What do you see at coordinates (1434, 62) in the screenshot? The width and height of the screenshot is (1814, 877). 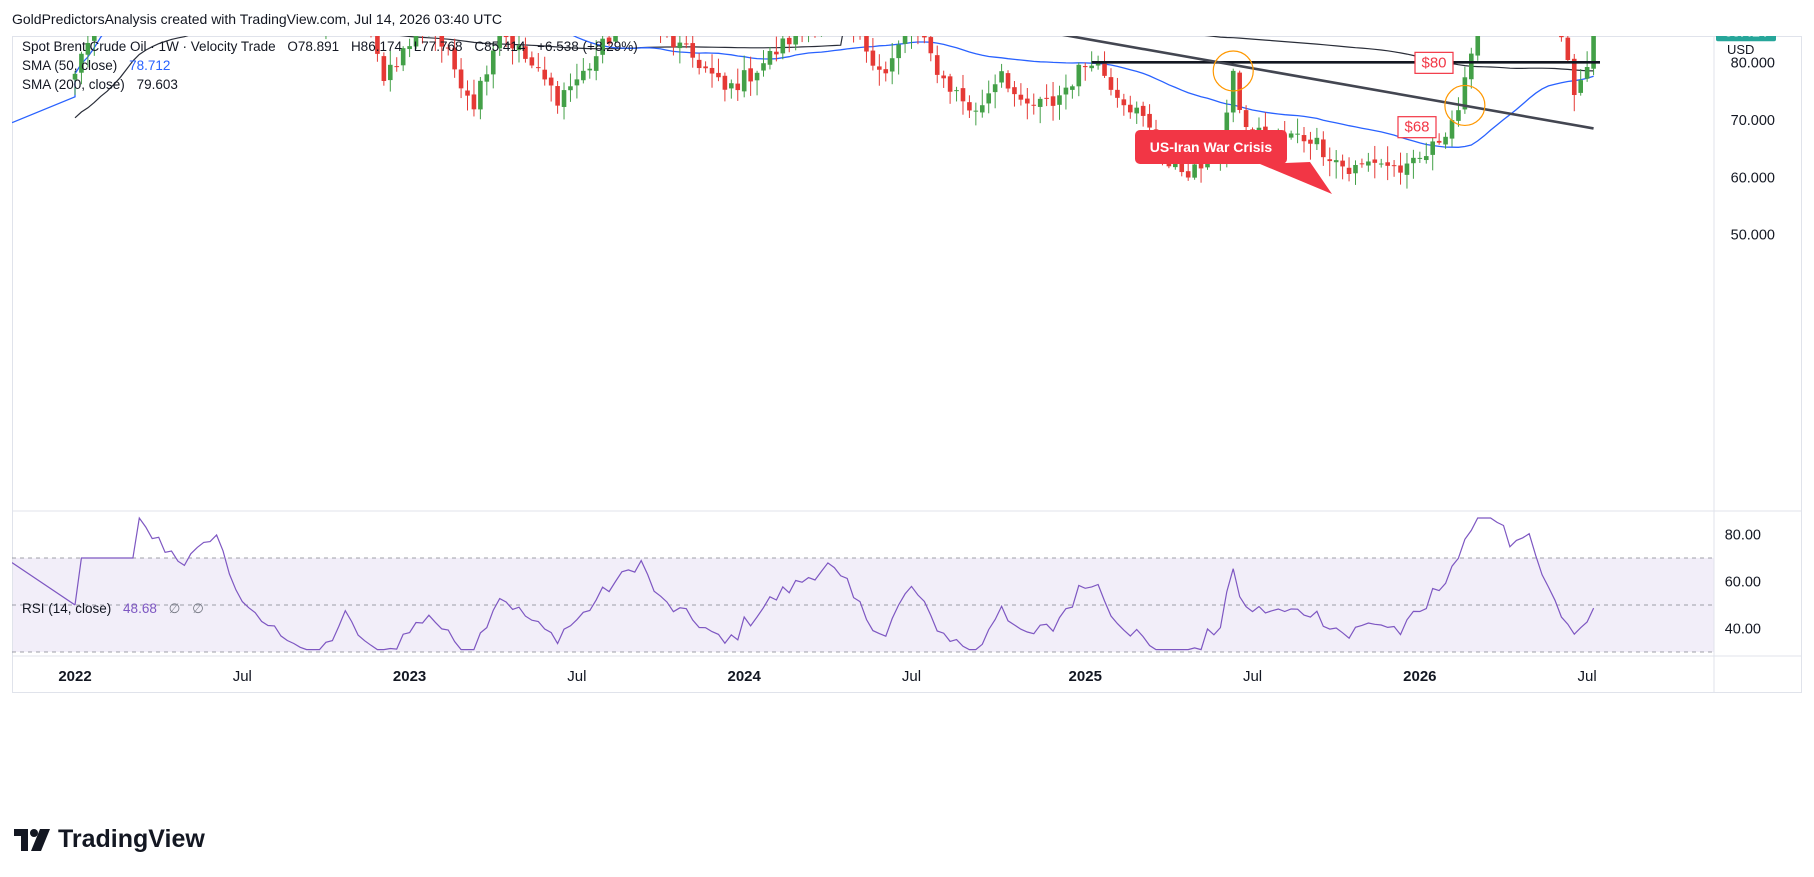 I see `price-tag-box` at bounding box center [1434, 62].